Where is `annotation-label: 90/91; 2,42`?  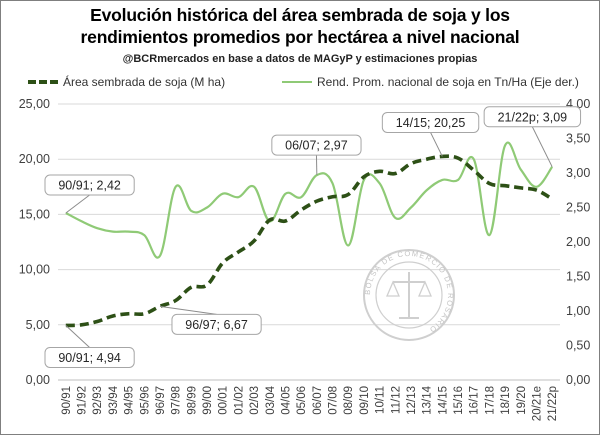
annotation-label: 90/91; 2,42 is located at coordinates (89, 186).